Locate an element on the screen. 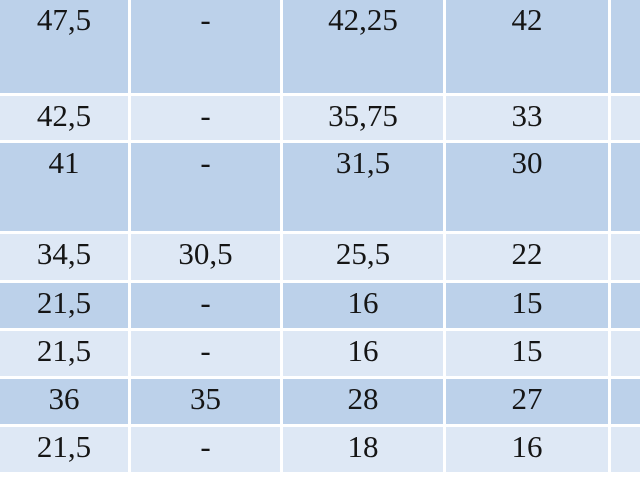 This screenshot has height=480, width=640. table-cell: 42,5 is located at coordinates (64, 118).